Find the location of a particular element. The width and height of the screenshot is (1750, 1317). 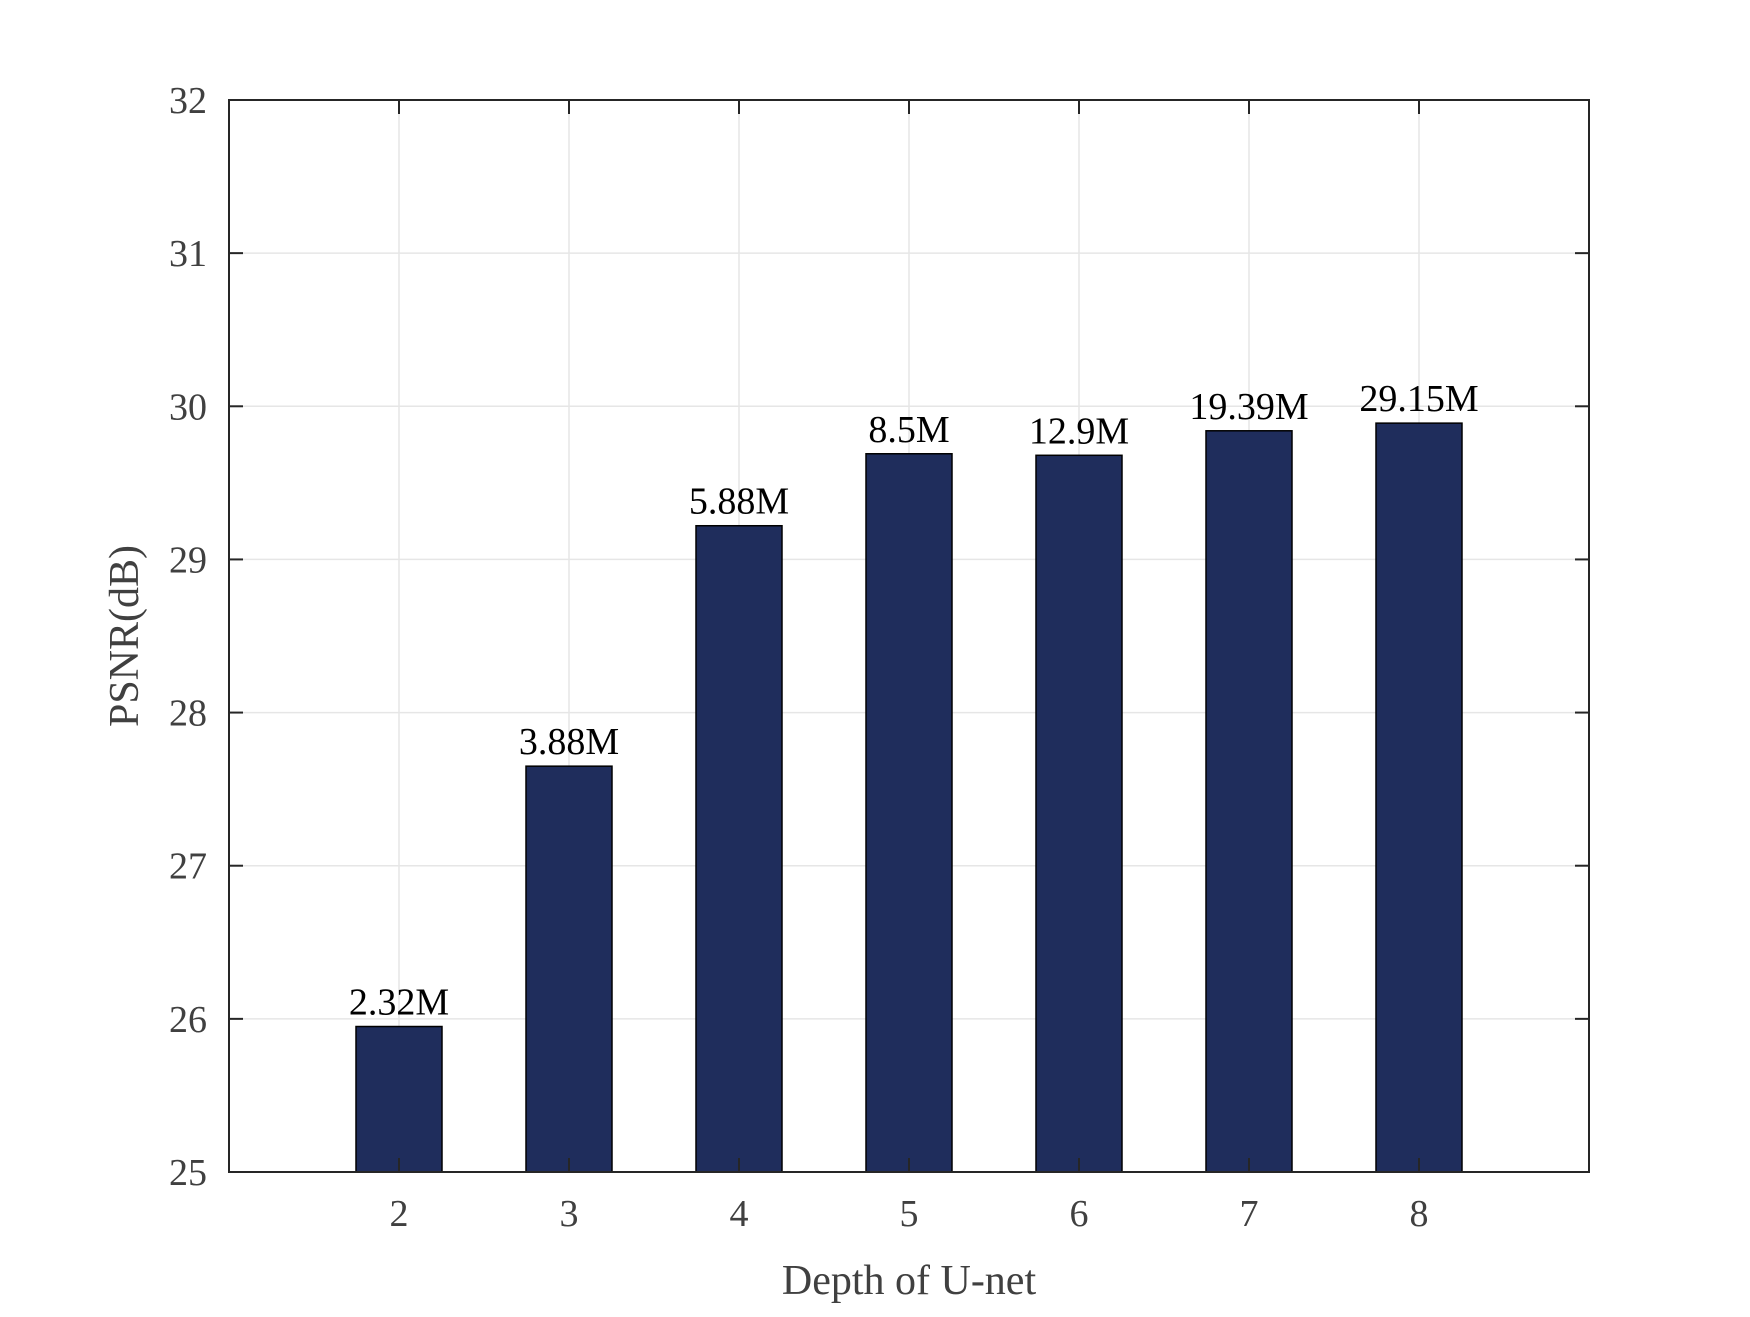

y-tick-label: 26 is located at coordinates (188, 1020).